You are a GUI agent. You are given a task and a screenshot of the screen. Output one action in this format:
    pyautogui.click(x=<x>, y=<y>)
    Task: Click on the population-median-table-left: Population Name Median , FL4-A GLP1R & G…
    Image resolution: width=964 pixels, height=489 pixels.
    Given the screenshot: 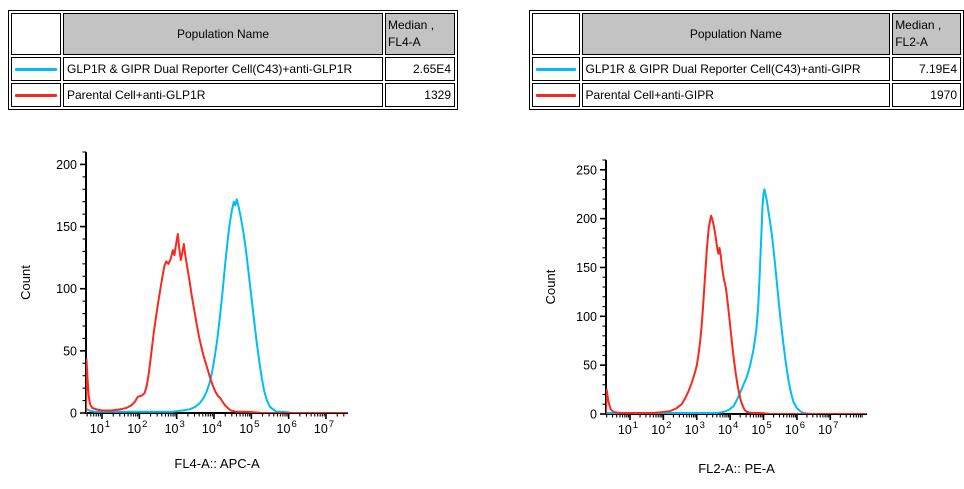 What is the action you would take?
    pyautogui.click(x=233, y=60)
    